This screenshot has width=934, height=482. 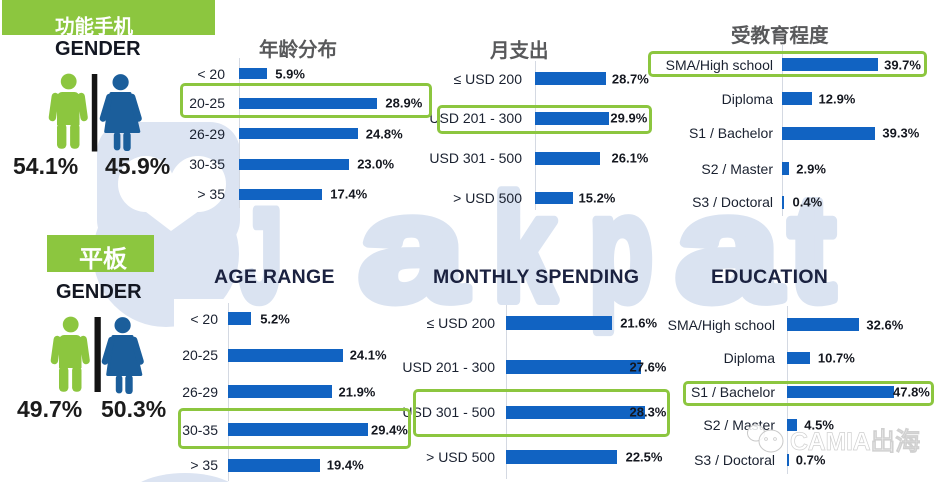 What do you see at coordinates (812, 248) in the screenshot?
I see `svg-text: t` at bounding box center [812, 248].